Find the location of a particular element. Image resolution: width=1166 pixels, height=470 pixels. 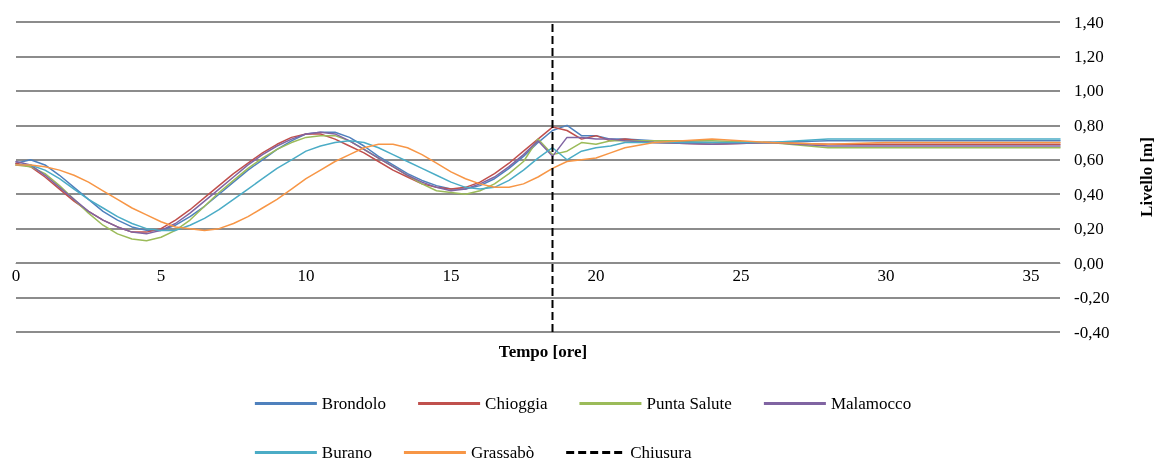

legend-label: Burano is located at coordinates (346, 452).